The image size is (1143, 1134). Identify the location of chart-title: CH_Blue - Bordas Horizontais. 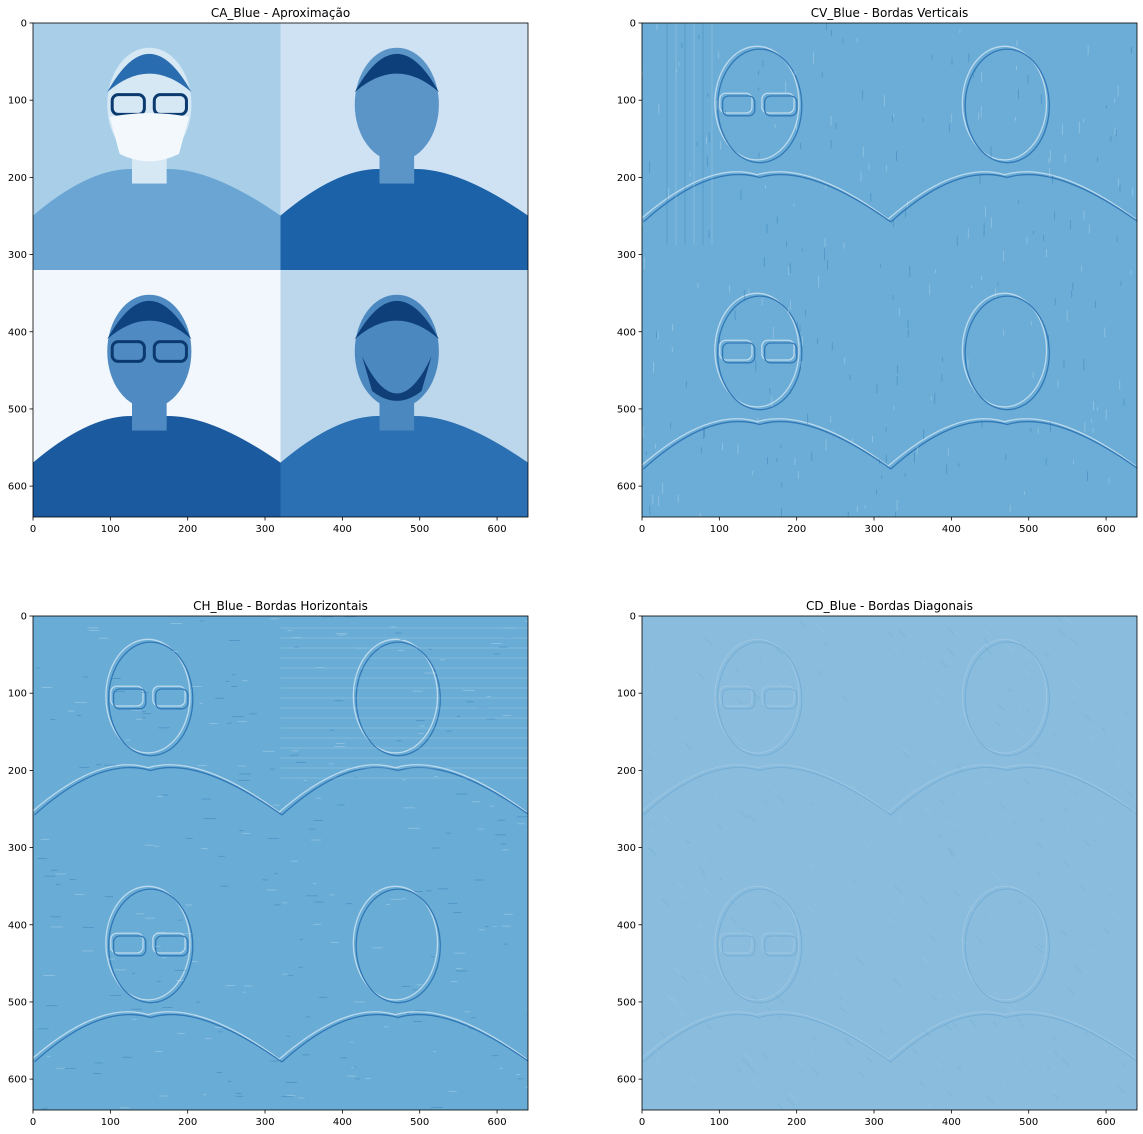
(280, 606).